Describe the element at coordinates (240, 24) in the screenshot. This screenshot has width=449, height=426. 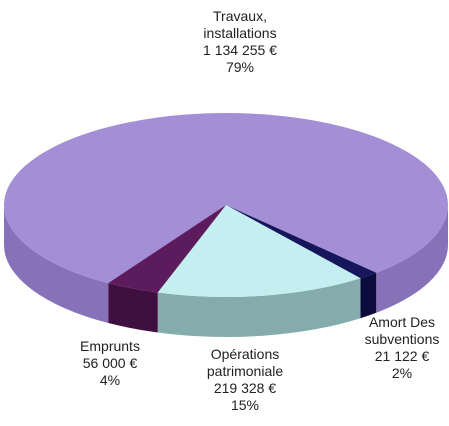
I see `category-label: Travaux, installations` at that location.